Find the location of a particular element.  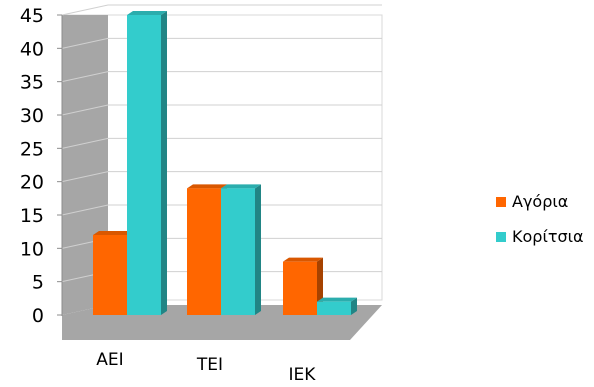

y-axis: 0 5 10 15 20 25 30 35 40 45 is located at coordinates (41, 166).